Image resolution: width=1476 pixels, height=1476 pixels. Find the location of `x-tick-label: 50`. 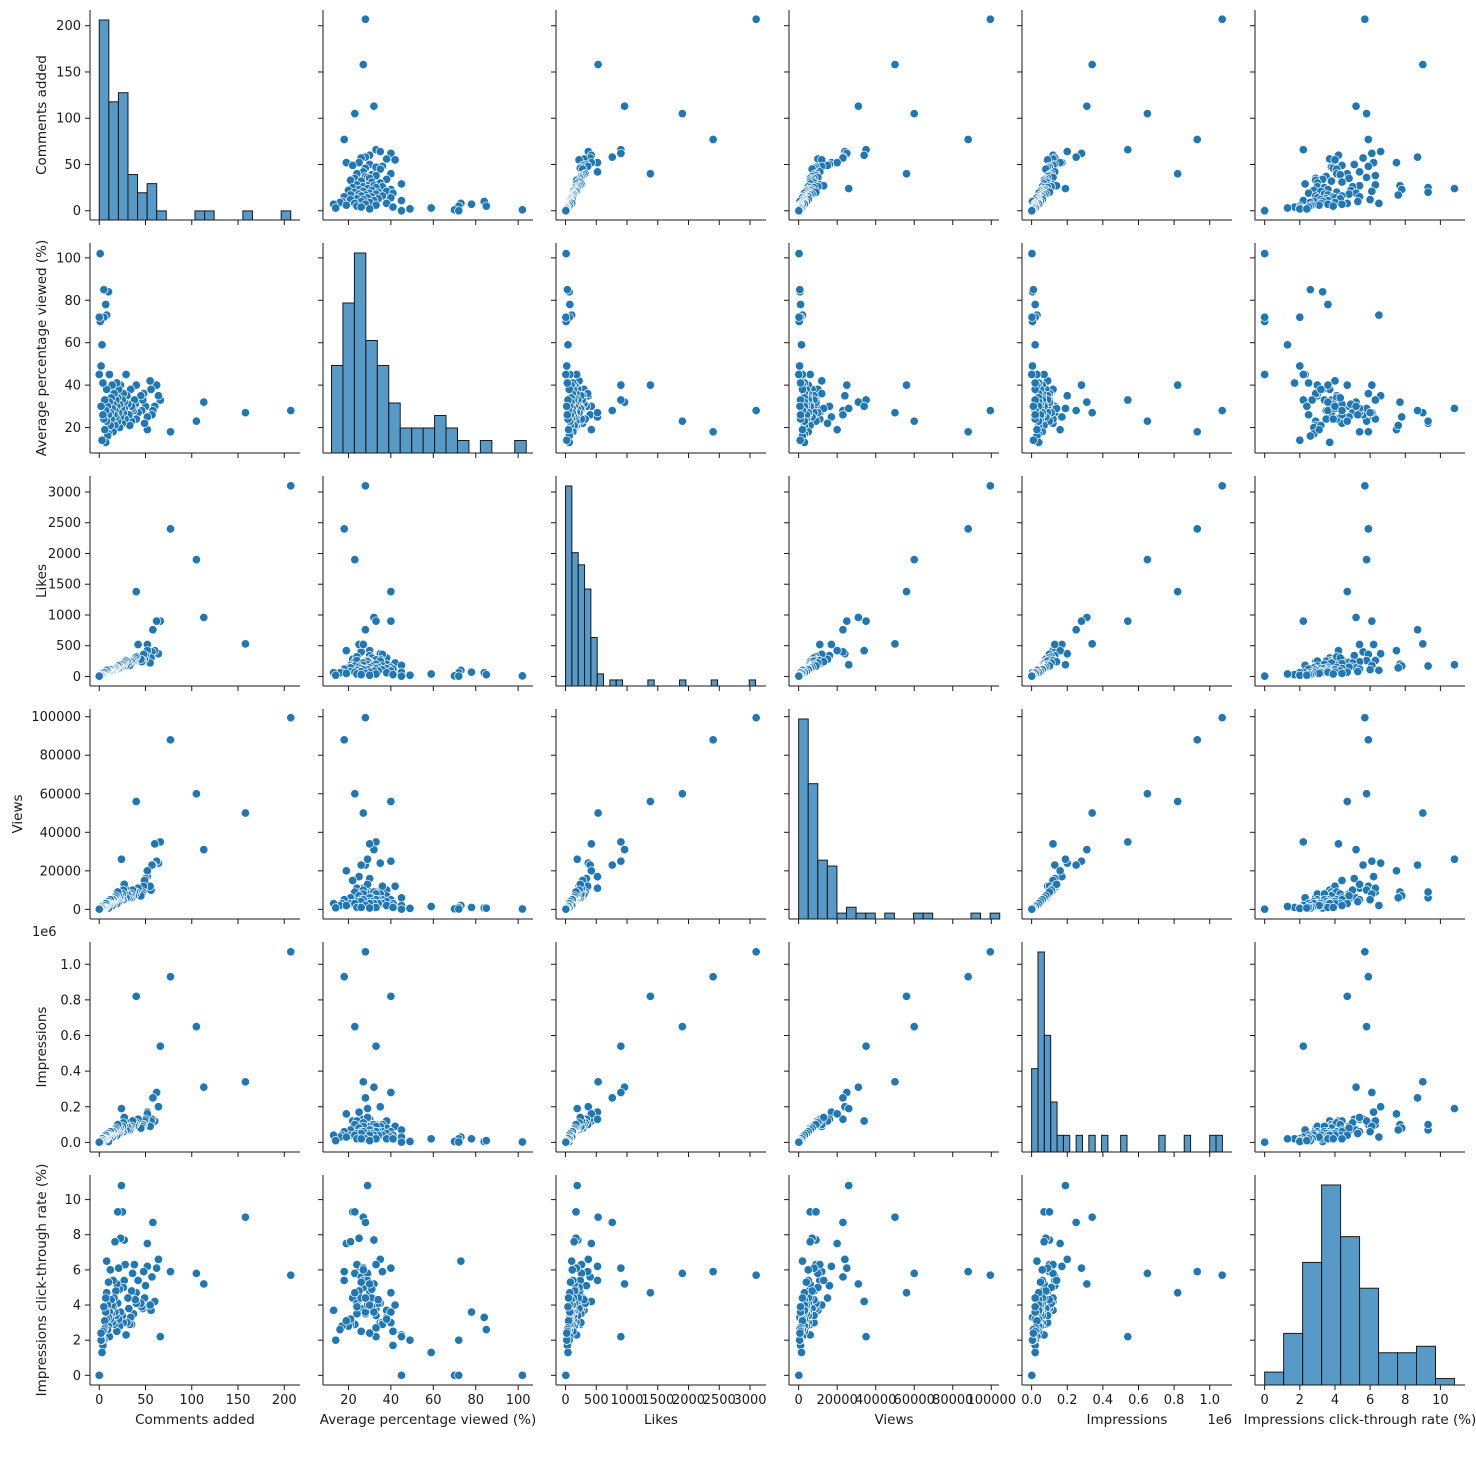

x-tick-label: 50 is located at coordinates (145, 1400).